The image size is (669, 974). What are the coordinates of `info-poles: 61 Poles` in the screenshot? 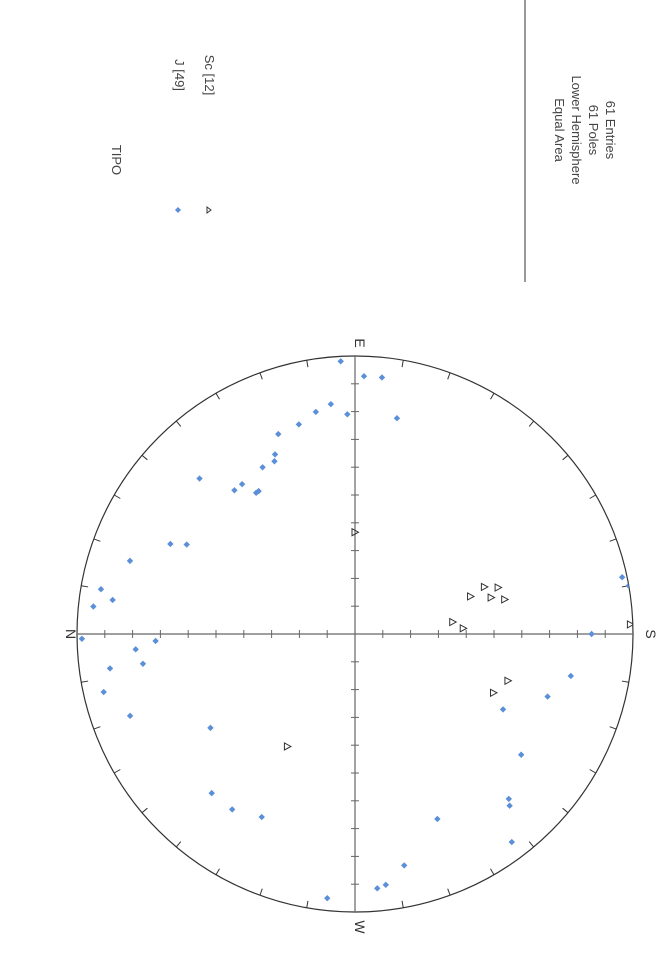 It's located at (593, 130).